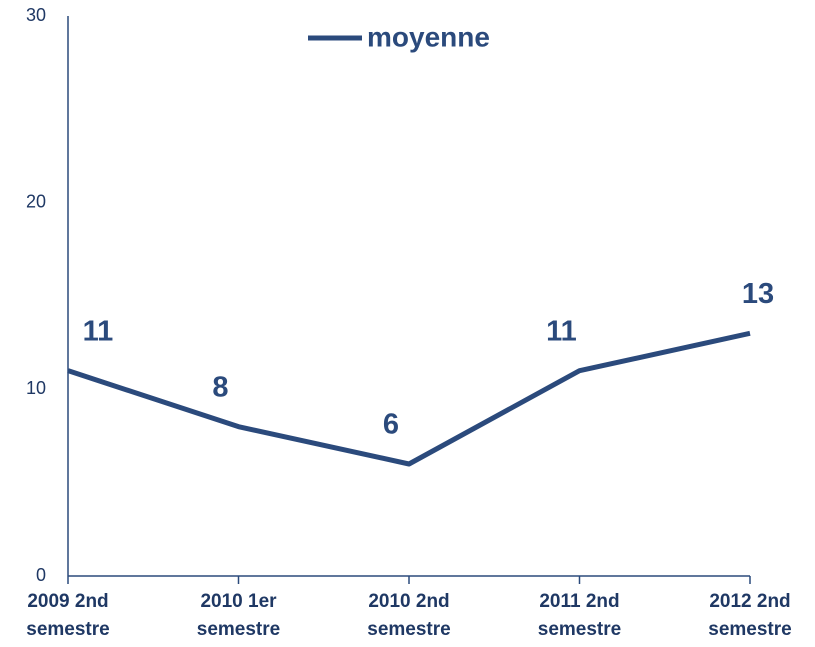  What do you see at coordinates (68, 615) in the screenshot?
I see `x-tick-label: 2009 2nd semestre` at bounding box center [68, 615].